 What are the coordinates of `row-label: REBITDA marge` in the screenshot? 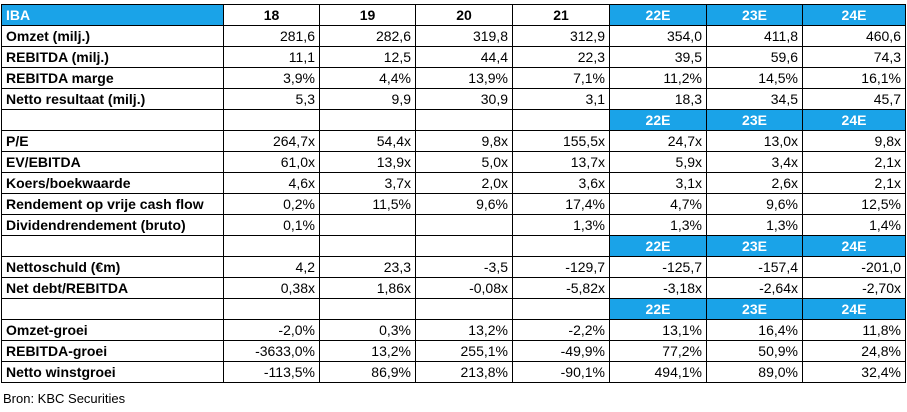 It's located at (112, 78).